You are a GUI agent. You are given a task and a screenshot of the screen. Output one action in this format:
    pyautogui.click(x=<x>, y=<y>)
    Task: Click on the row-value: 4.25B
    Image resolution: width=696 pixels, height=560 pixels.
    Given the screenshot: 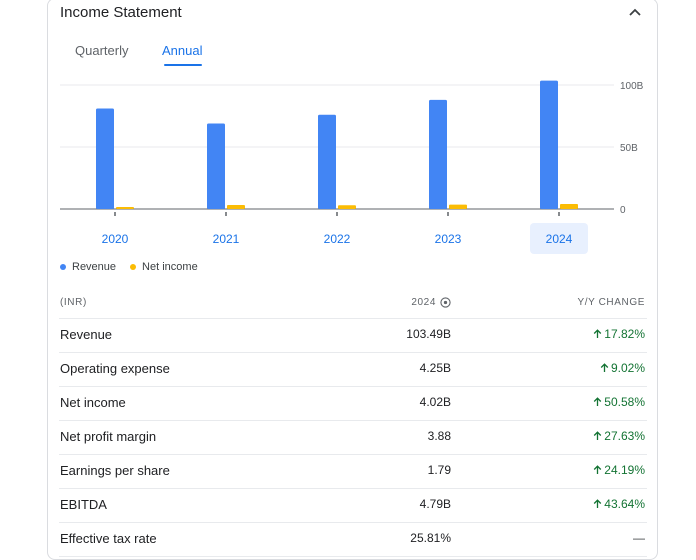 What is the action you would take?
    pyautogui.click(x=435, y=368)
    